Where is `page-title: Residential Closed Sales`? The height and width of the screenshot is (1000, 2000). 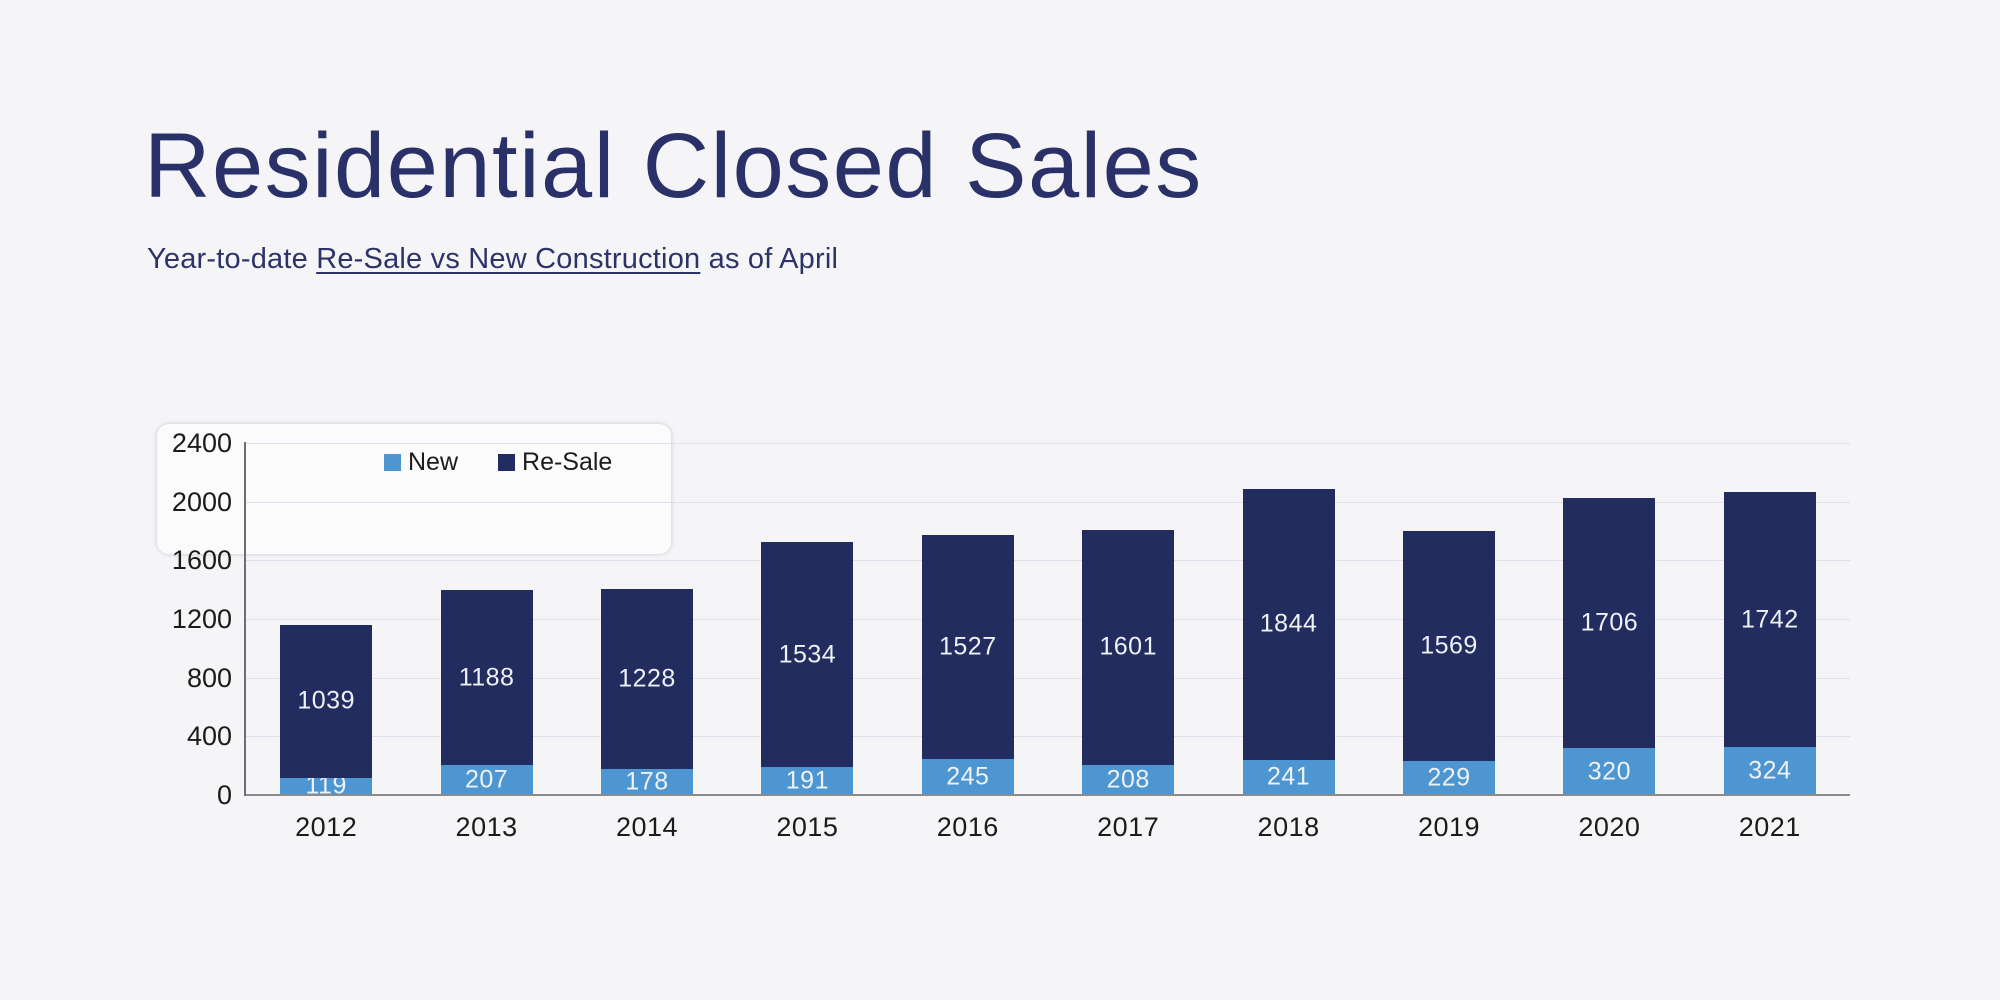
page-title: Residential Closed Sales is located at coordinates (673, 166).